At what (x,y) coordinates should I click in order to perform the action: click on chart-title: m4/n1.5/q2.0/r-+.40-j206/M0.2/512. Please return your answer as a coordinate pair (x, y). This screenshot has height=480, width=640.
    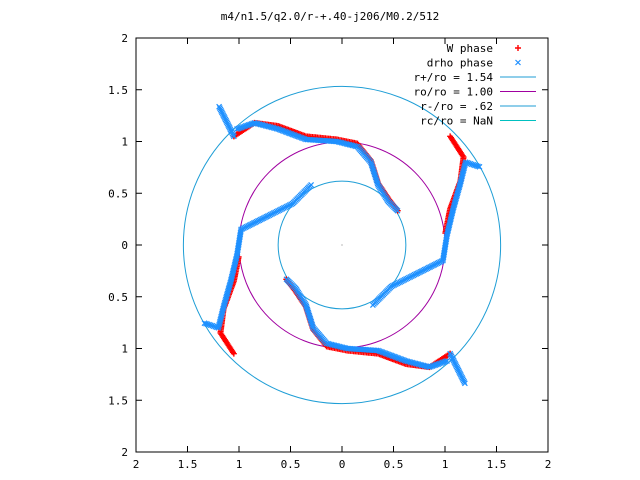
    Looking at the image, I should click on (330, 16).